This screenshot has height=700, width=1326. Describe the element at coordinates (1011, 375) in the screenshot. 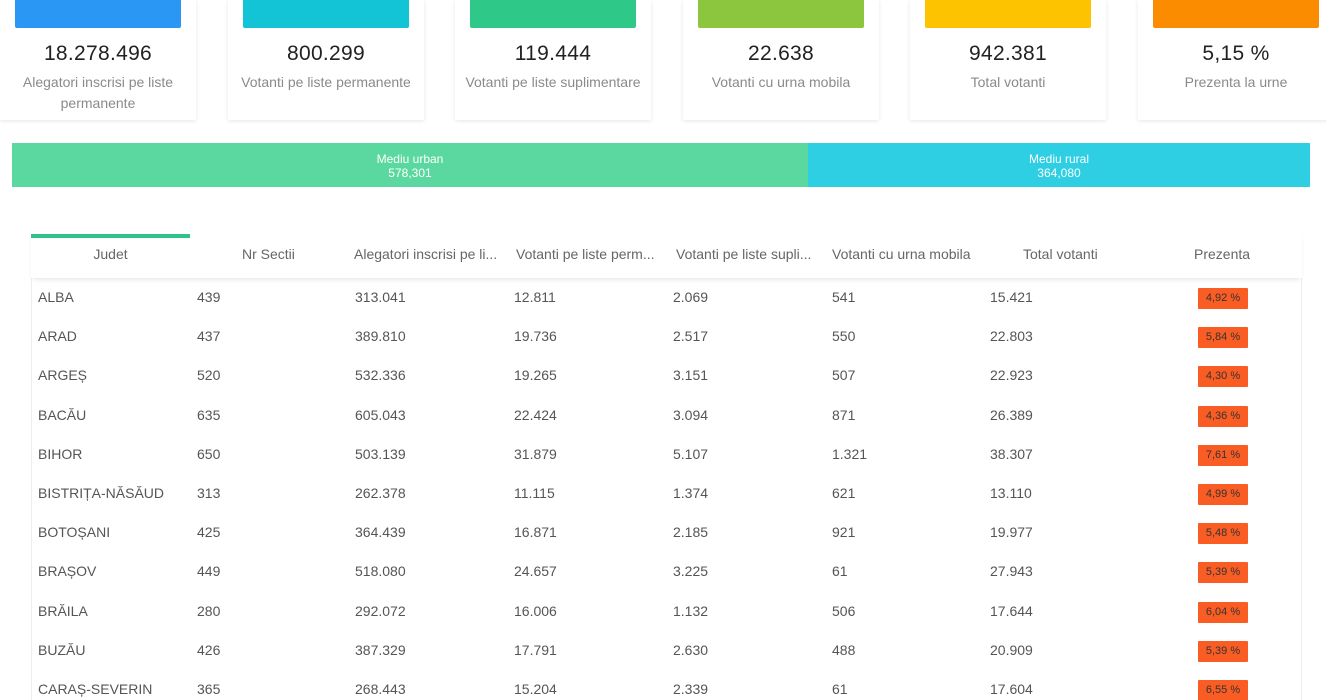

I see `table-cell: 22.923` at that location.